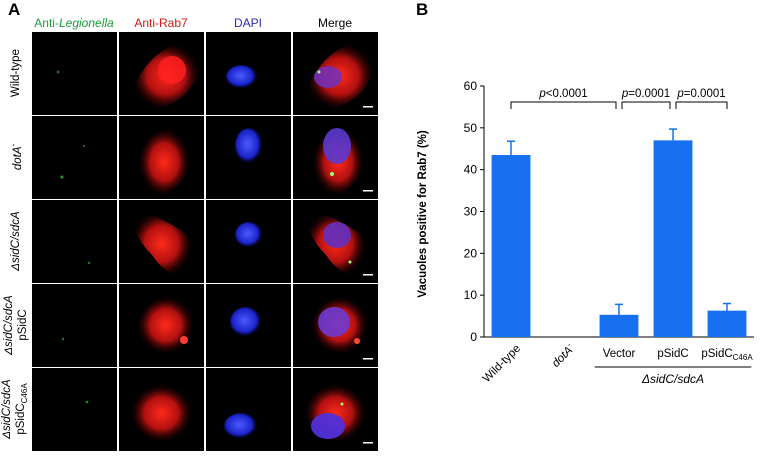  I want to click on y-tick-label: 30, so click(471, 212).